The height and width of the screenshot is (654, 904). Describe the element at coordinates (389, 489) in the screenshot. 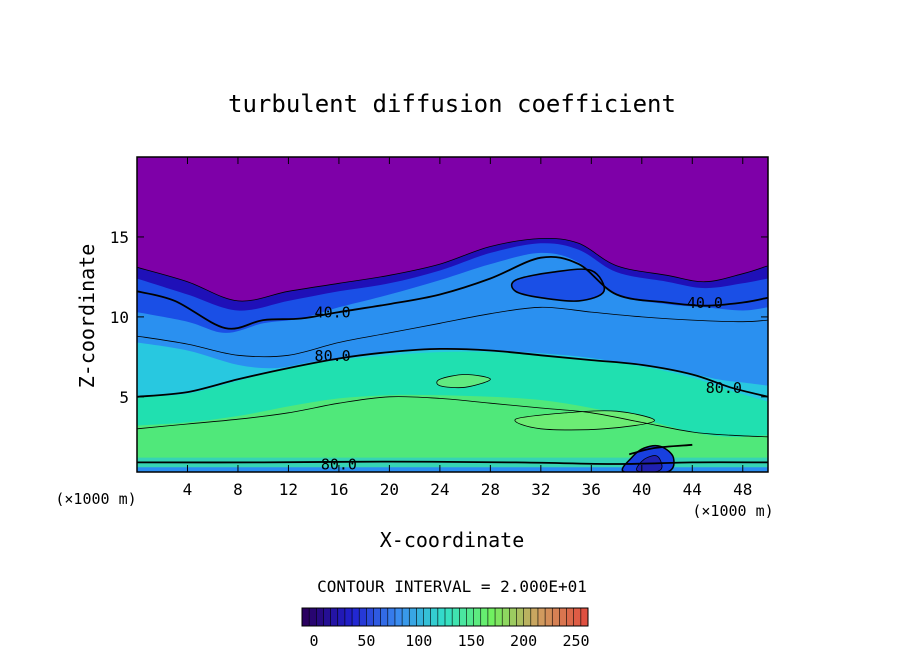

I see `x-tick-label-4: 20` at that location.